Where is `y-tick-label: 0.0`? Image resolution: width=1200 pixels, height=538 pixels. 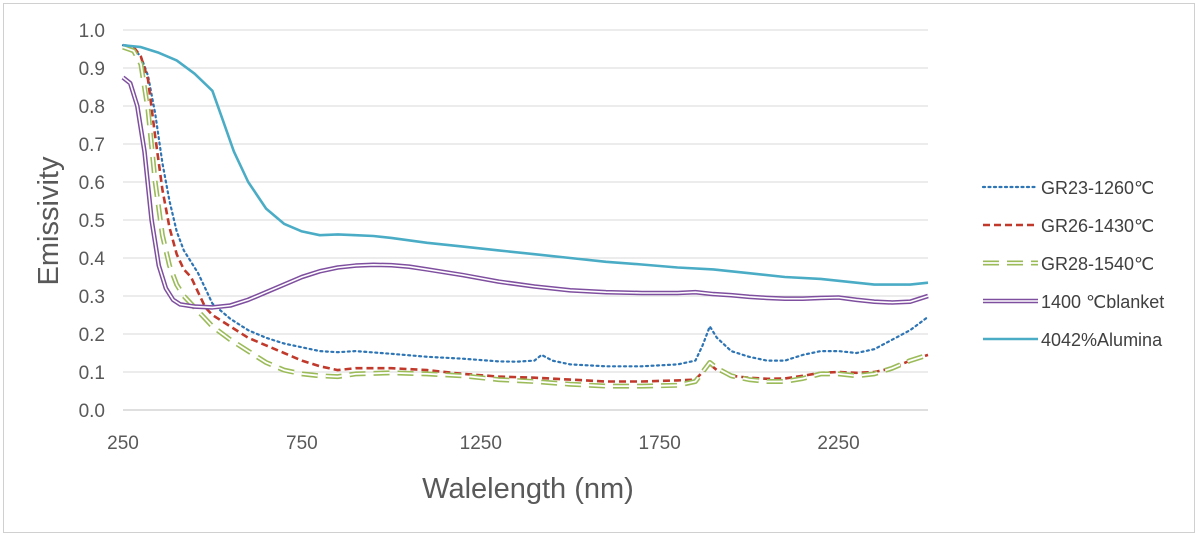 y-tick-label: 0.0 is located at coordinates (92, 411).